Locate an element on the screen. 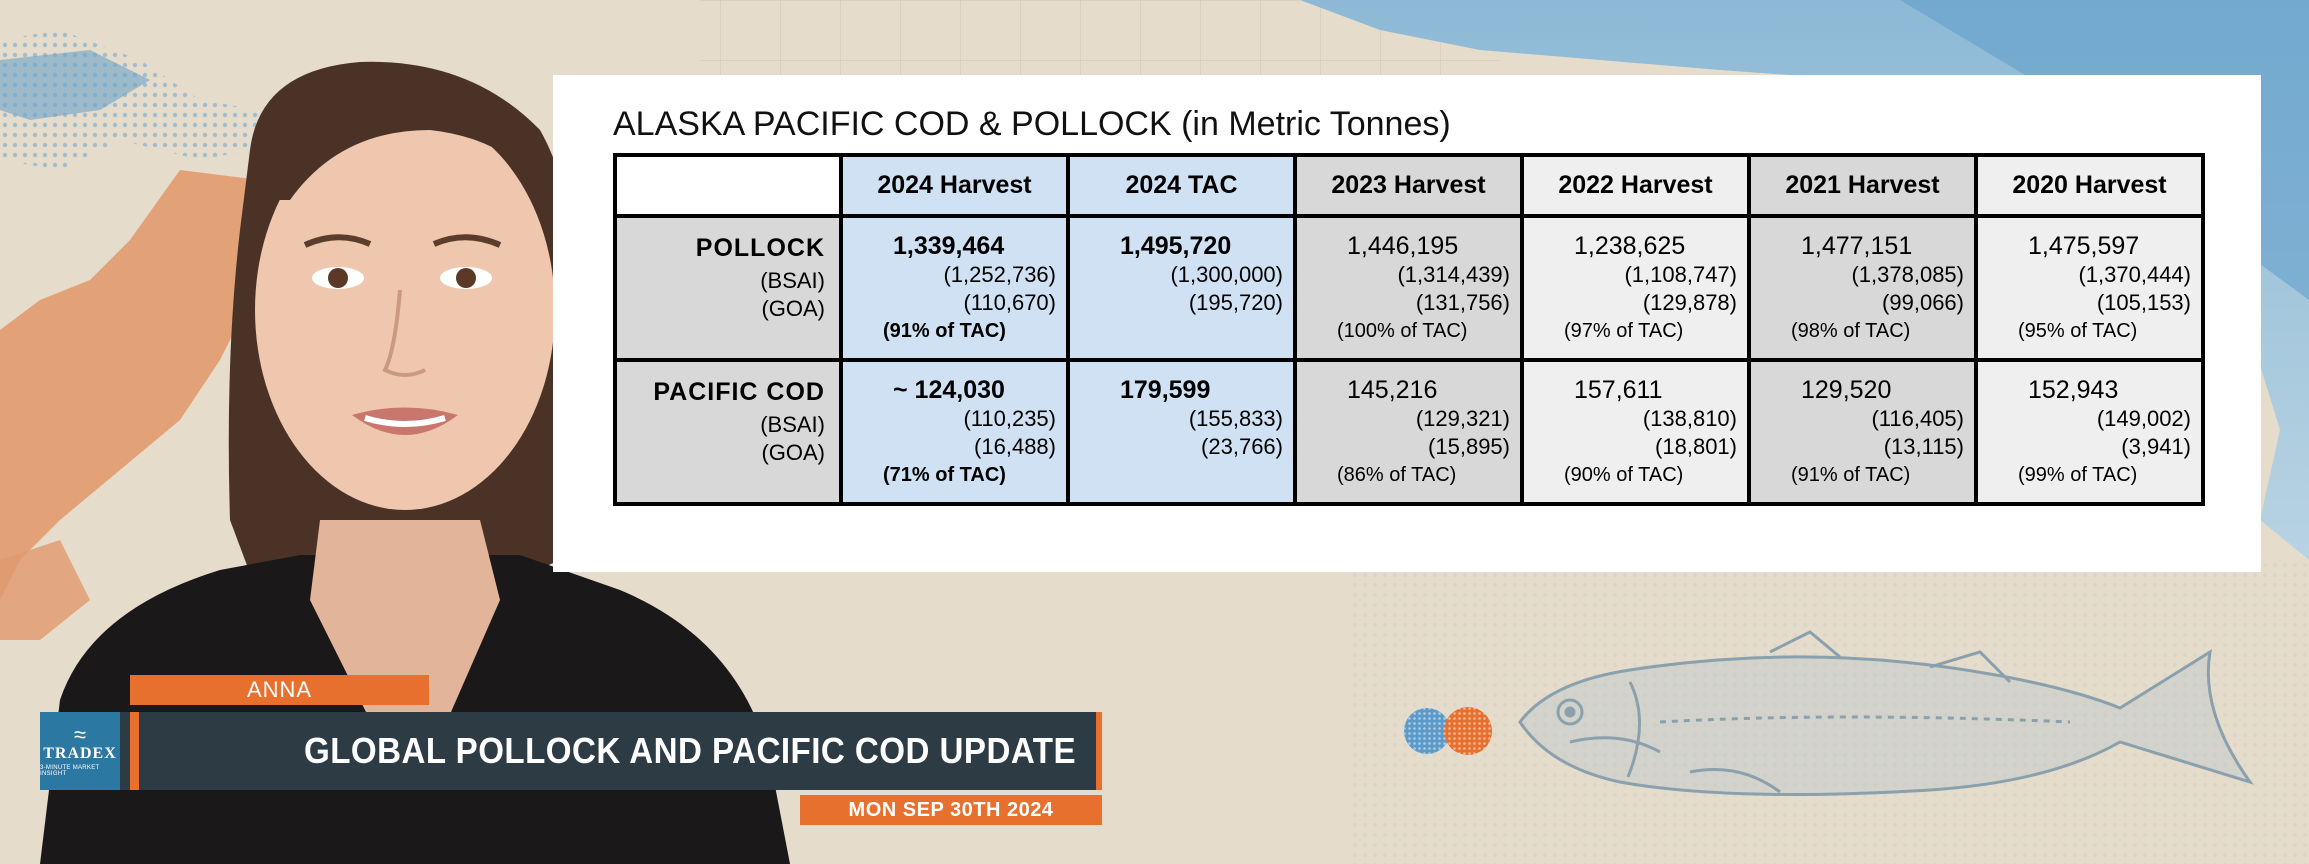 The width and height of the screenshot is (2309, 864). column-header: 2022 Harvest is located at coordinates (1635, 185).